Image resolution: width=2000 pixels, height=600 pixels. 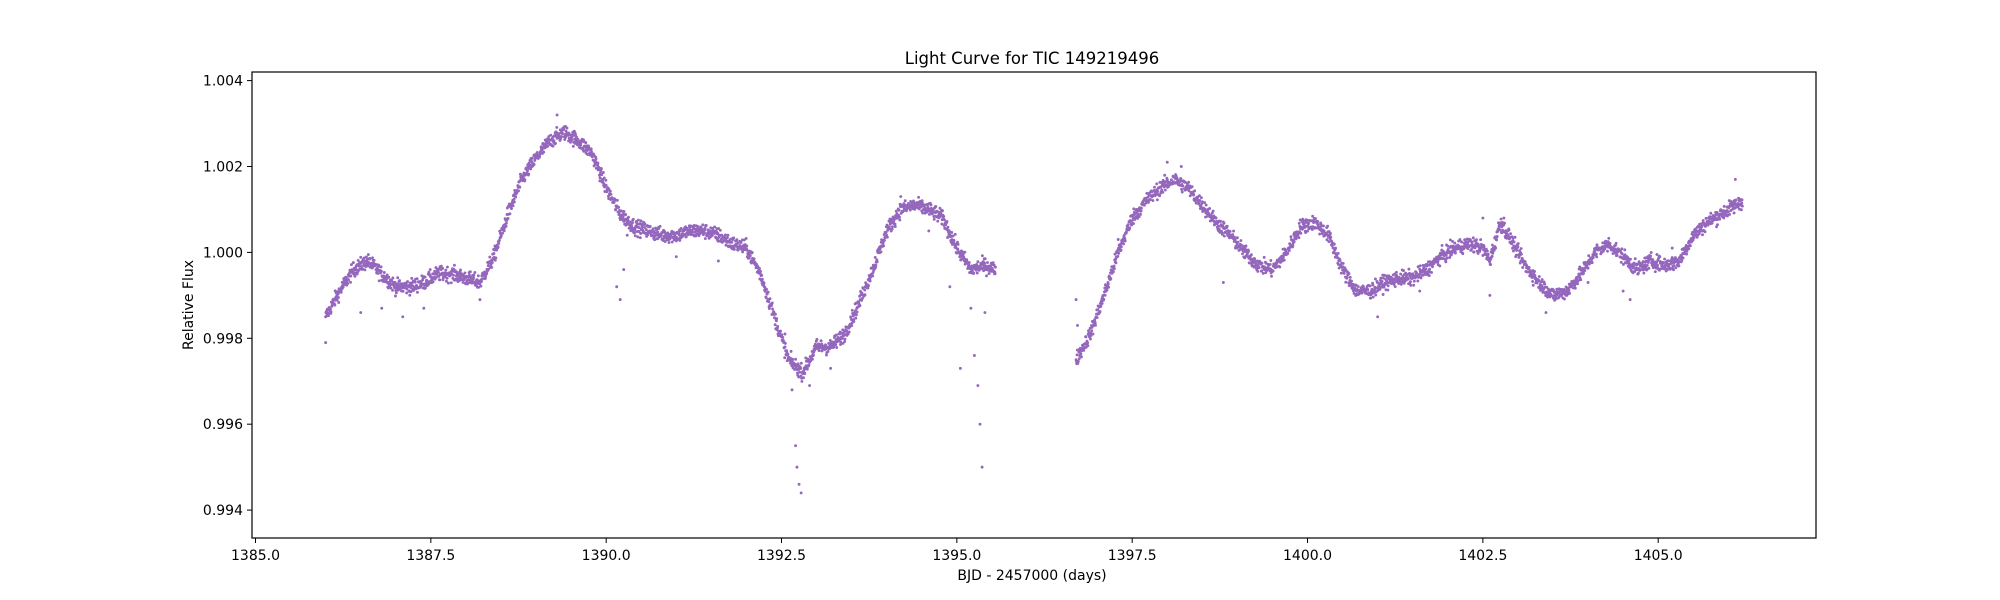 I want to click on chart-title: Light Curve for TIC 149219496, so click(x=1032, y=58).